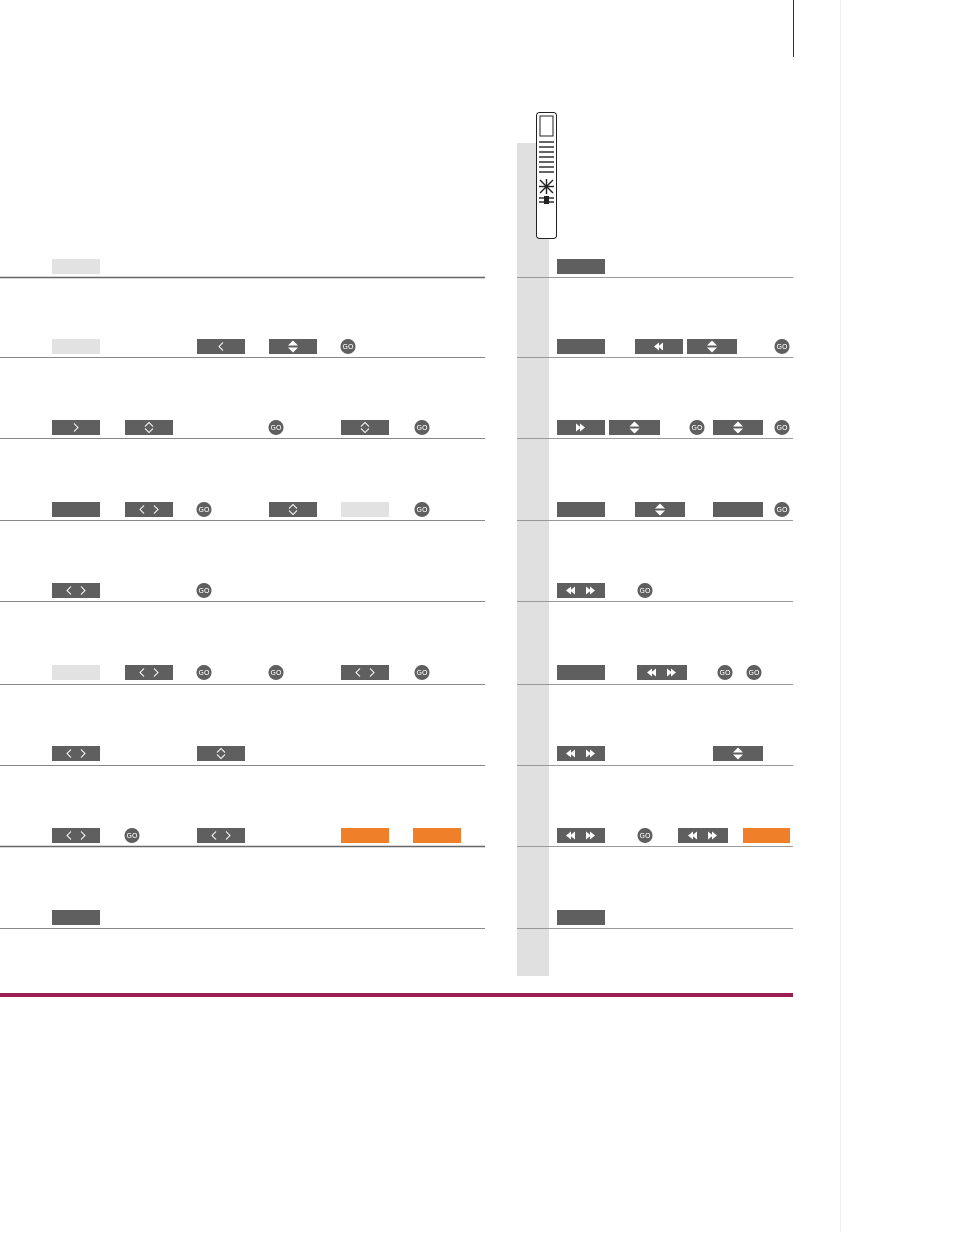 Image resolution: width=953 pixels, height=1236 pixels. What do you see at coordinates (396, 995) in the screenshot?
I see `footer-rule` at bounding box center [396, 995].